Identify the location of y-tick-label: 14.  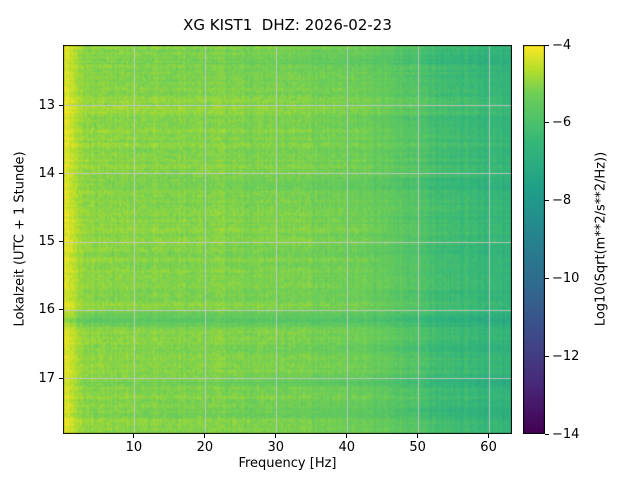
(46, 173).